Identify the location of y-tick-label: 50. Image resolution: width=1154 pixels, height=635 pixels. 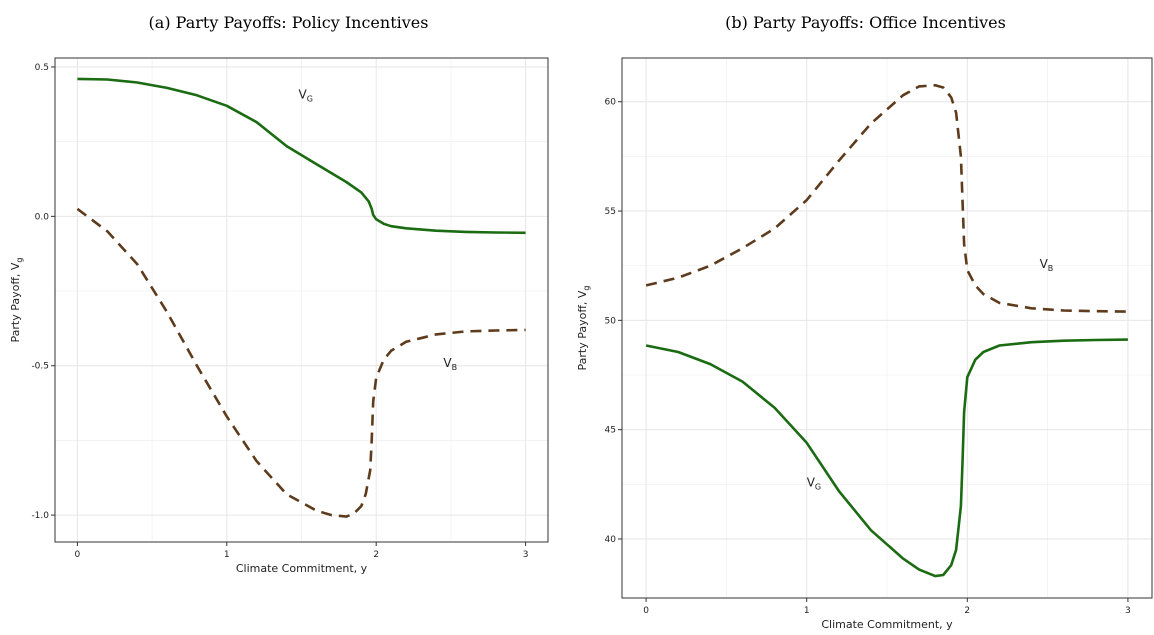
(611, 321).